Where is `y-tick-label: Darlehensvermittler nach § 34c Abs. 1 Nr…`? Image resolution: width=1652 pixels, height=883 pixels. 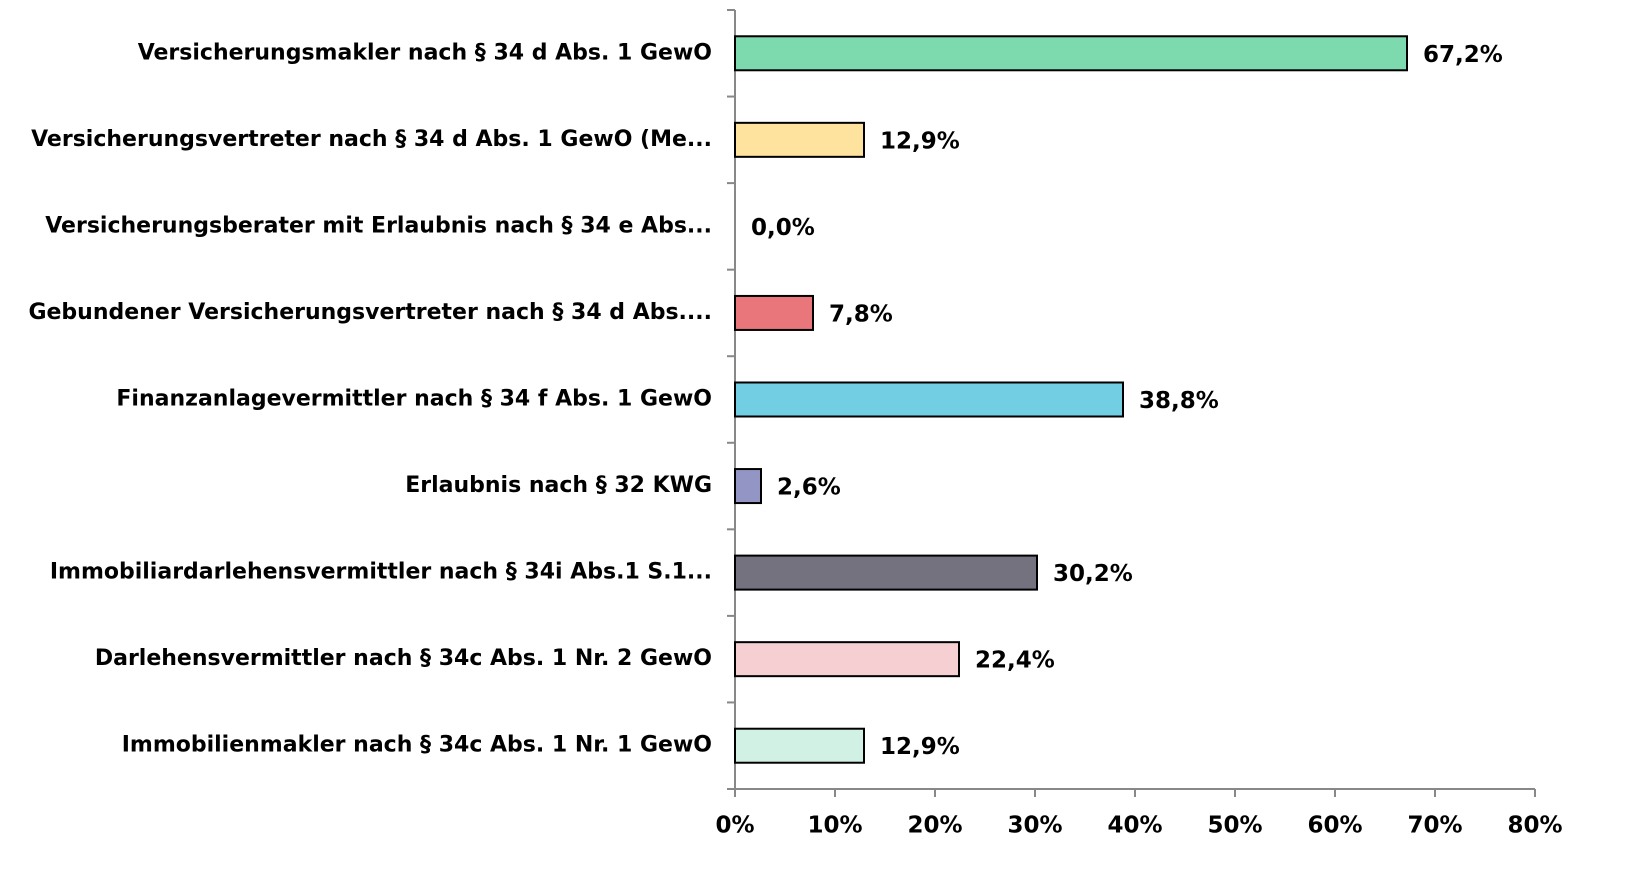 y-tick-label: Darlehensvermittler nach § 34c Abs. 1 Nr… is located at coordinates (403, 658).